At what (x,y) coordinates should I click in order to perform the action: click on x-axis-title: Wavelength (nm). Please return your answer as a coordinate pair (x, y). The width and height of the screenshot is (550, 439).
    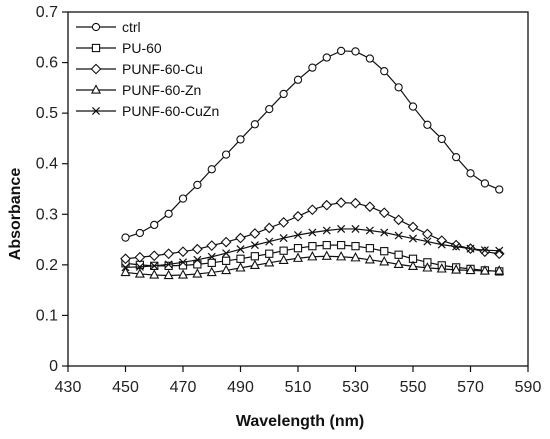
    Looking at the image, I should click on (300, 421).